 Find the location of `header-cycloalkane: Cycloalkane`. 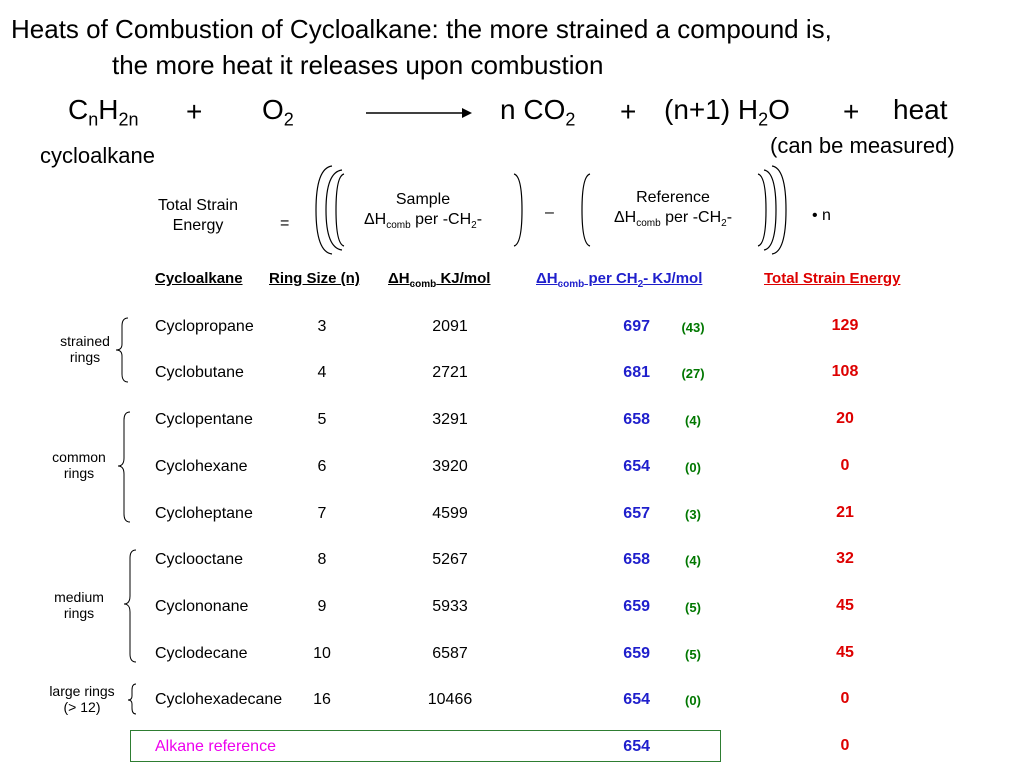

header-cycloalkane: Cycloalkane is located at coordinates (199, 278).